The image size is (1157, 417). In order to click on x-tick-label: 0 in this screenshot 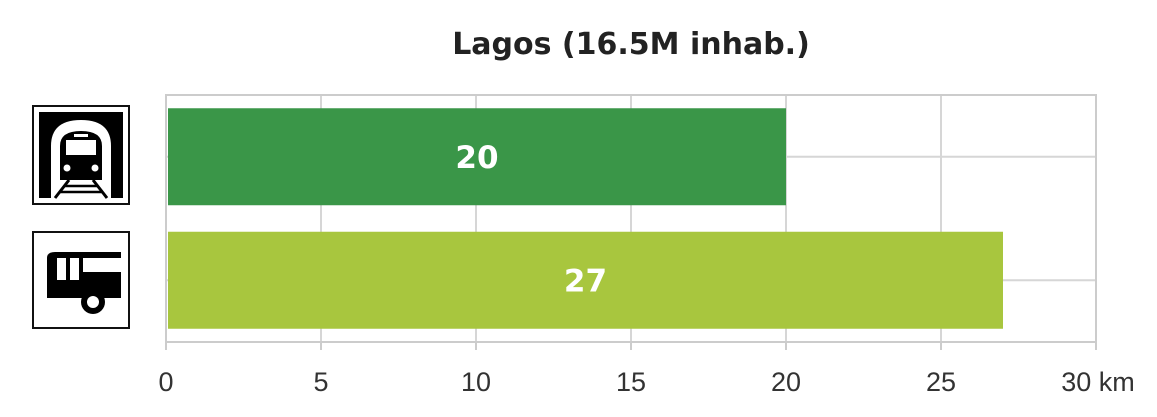, I will do `click(165, 382)`.